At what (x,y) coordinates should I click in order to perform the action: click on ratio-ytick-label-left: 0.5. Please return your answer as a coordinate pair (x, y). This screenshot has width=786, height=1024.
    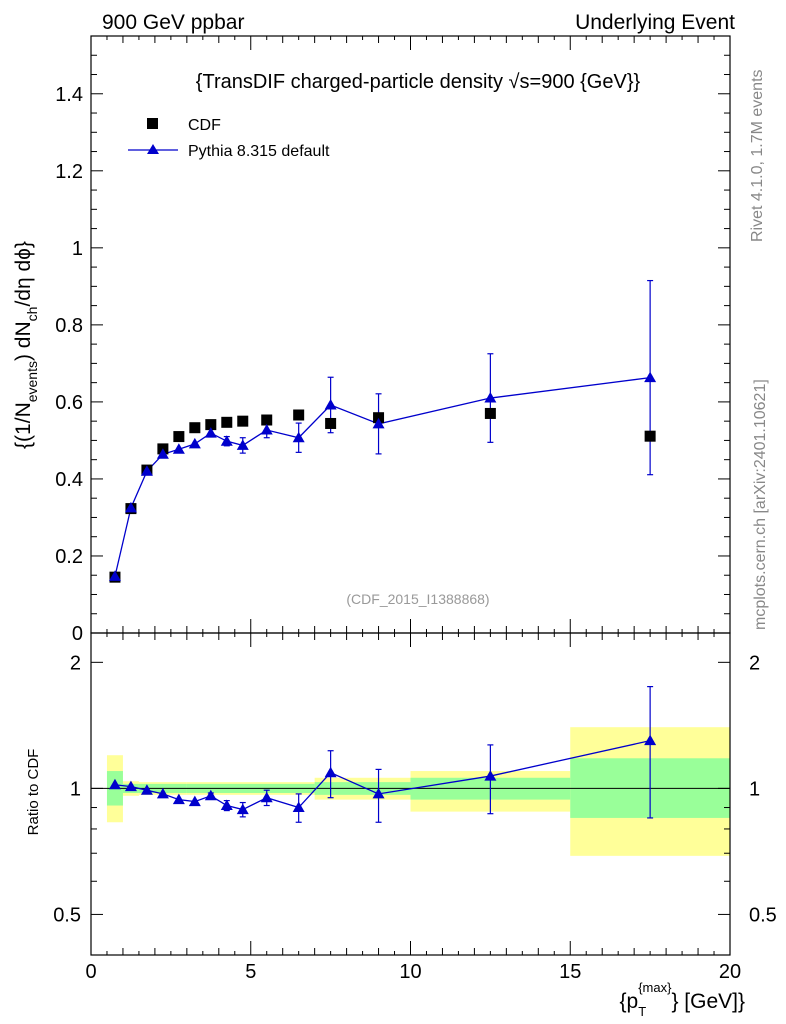
    Looking at the image, I should click on (67, 915).